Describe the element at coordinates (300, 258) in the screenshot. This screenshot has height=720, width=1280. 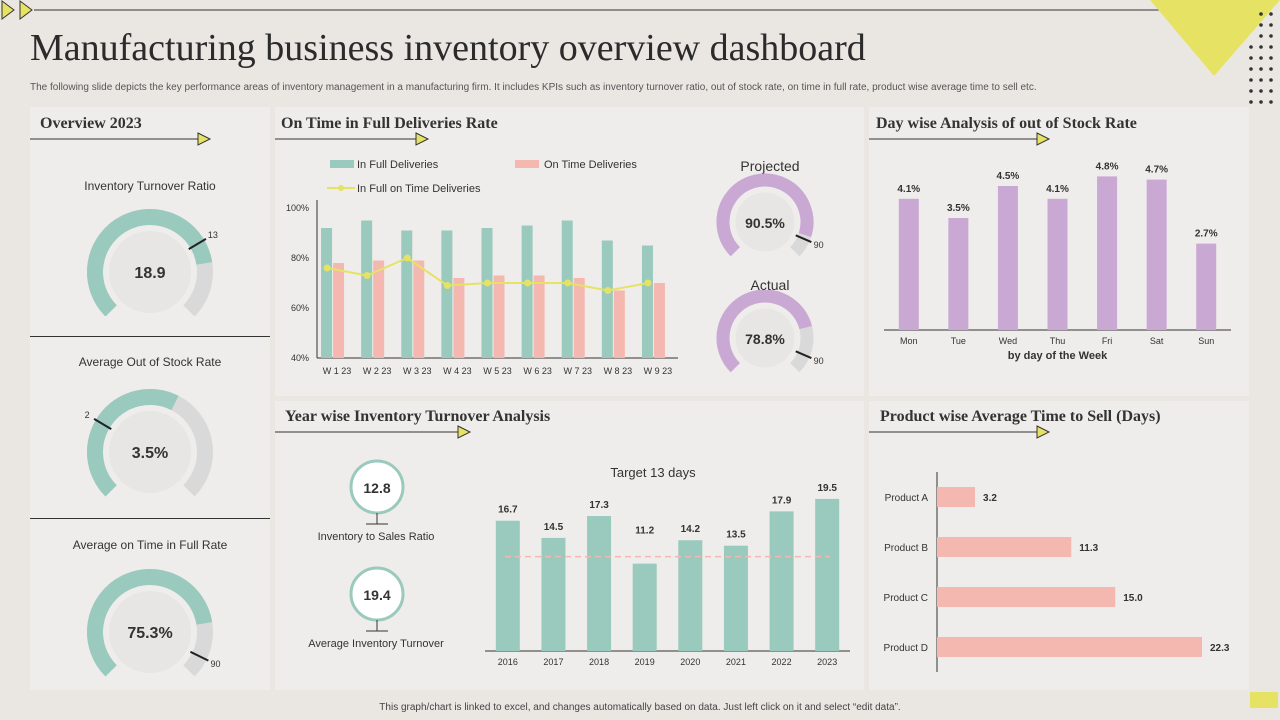
I see `y-tick-label: 80%` at that location.